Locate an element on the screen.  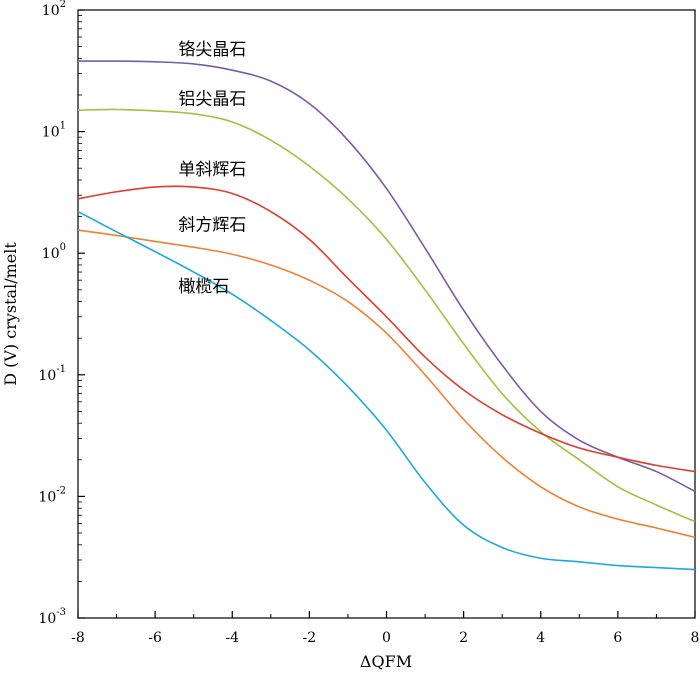
series-label: 铬尖晶石 is located at coordinates (212, 50).